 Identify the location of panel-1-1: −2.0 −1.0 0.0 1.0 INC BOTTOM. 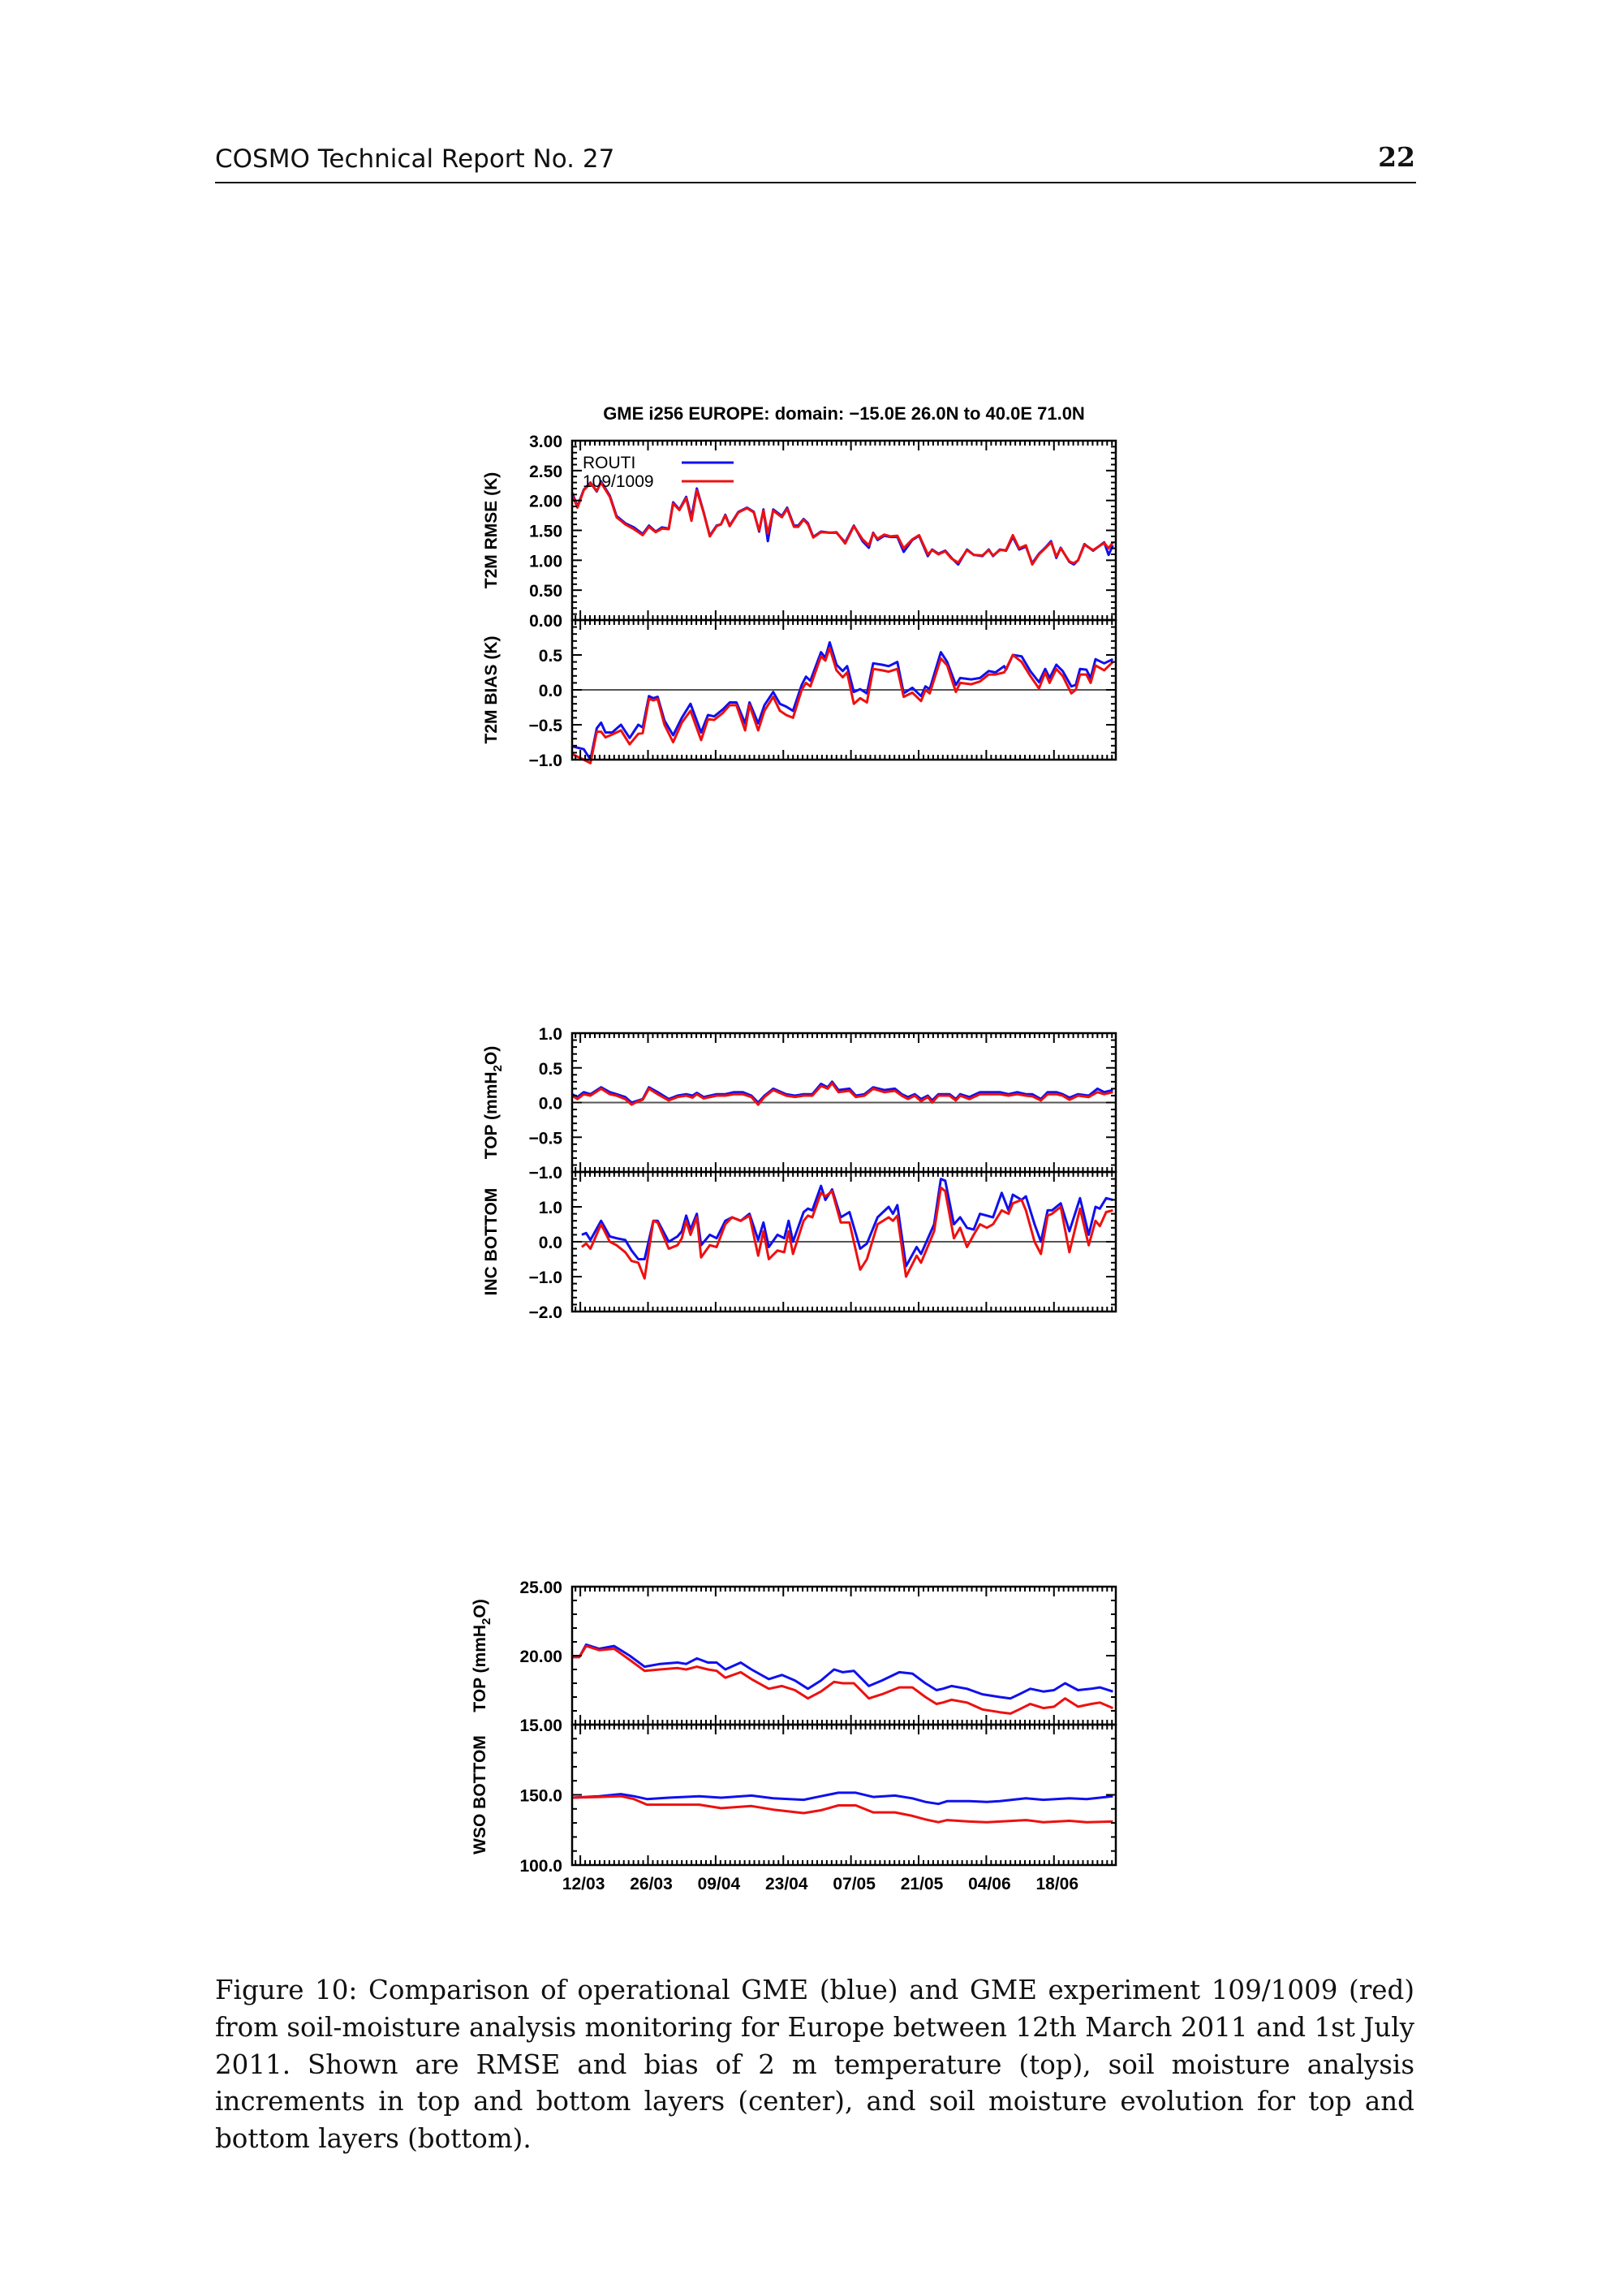
(799, 1246).